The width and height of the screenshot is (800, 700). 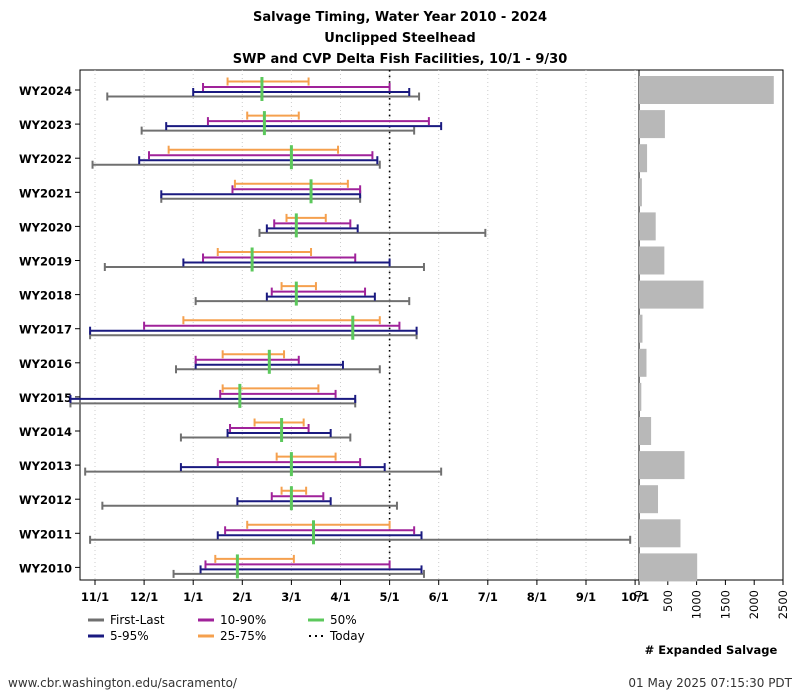 I want to click on y-label-wy2018: WY2018, so click(x=45, y=296).